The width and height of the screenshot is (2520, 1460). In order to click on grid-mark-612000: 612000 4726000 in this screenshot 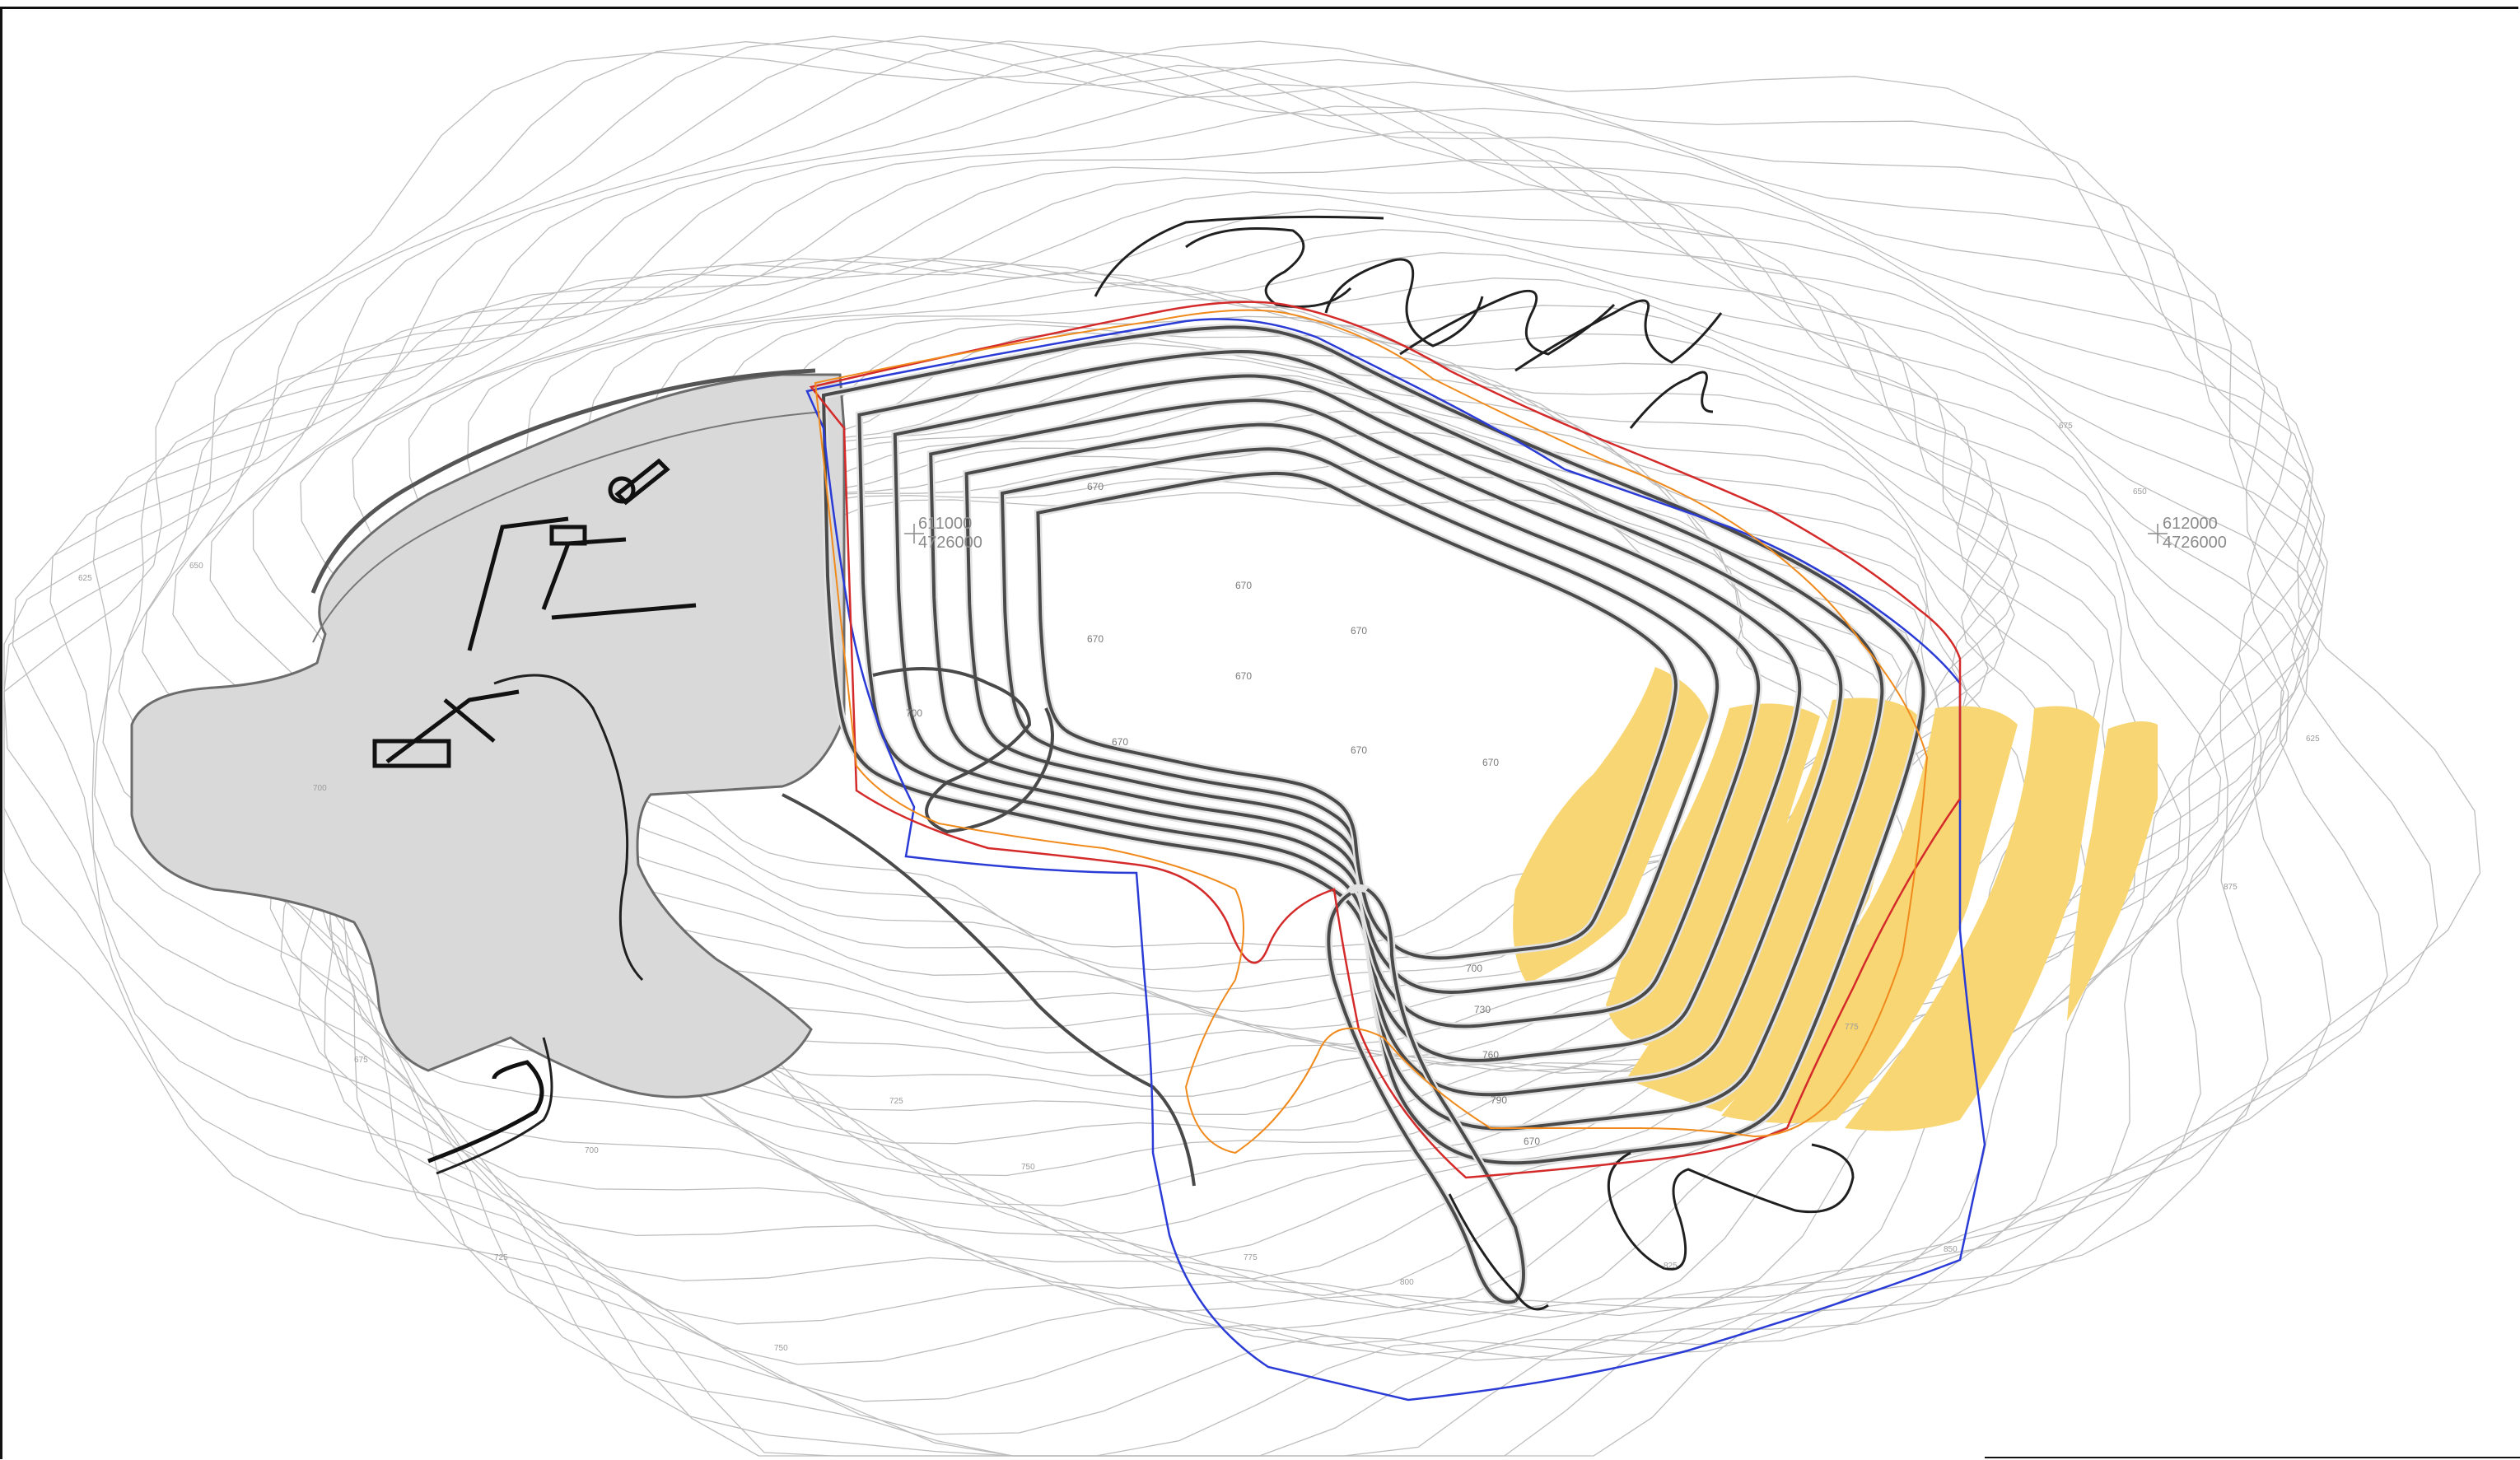, I will do `click(2187, 533)`.